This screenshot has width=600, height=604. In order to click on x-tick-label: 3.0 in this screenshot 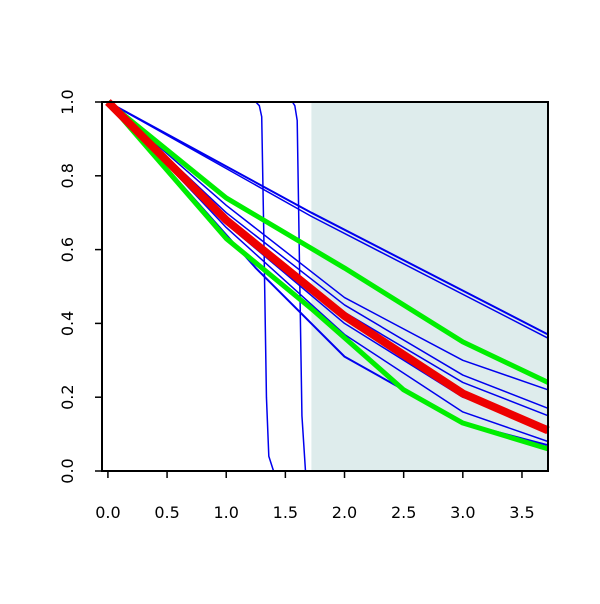, I will do `click(462, 512)`.